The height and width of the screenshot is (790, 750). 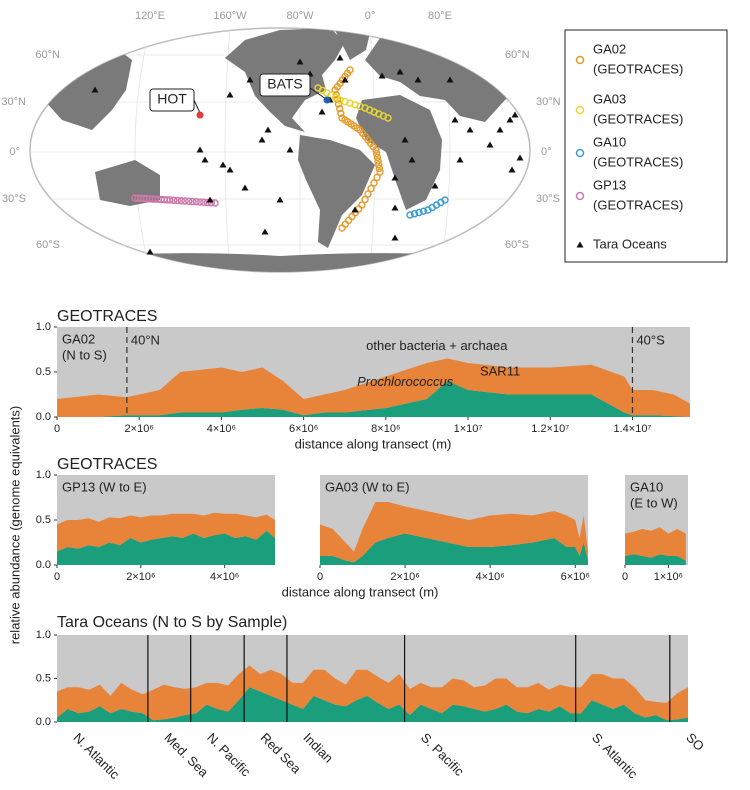 I want to click on lon-label: 120°E, so click(x=150, y=16).